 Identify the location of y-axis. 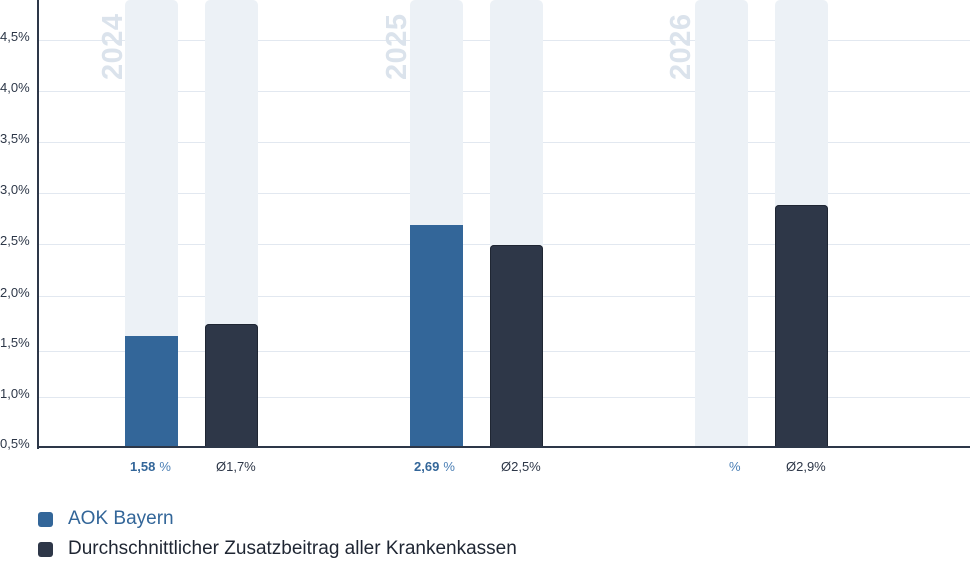
(38, 224).